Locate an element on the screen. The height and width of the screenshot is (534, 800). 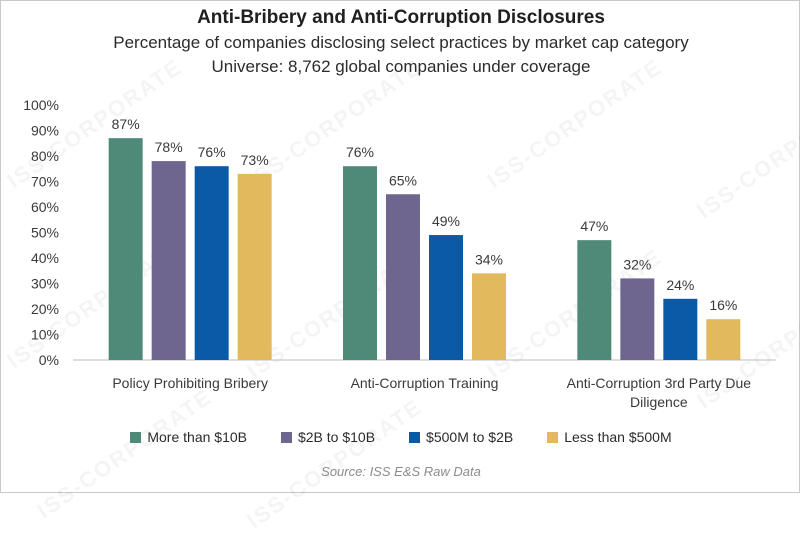
legend-item: More than $10B is located at coordinates (188, 437).